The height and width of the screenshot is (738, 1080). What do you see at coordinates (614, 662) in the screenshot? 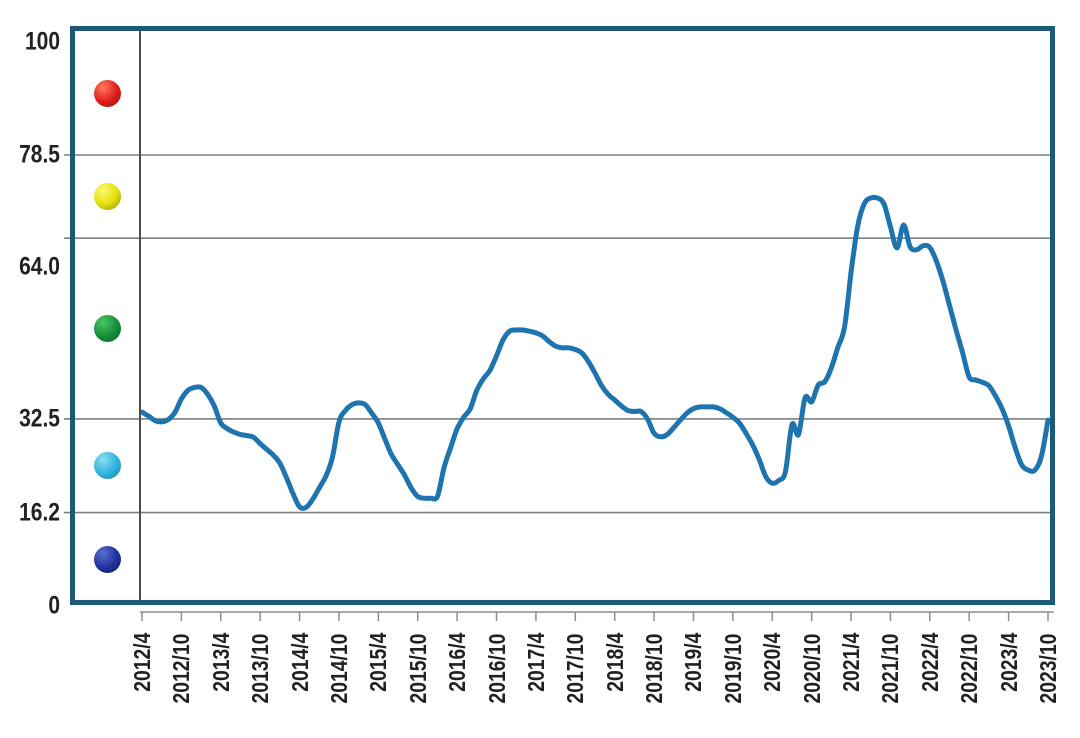
I see `x-tick-label-2018-4: 2018/4` at bounding box center [614, 662].